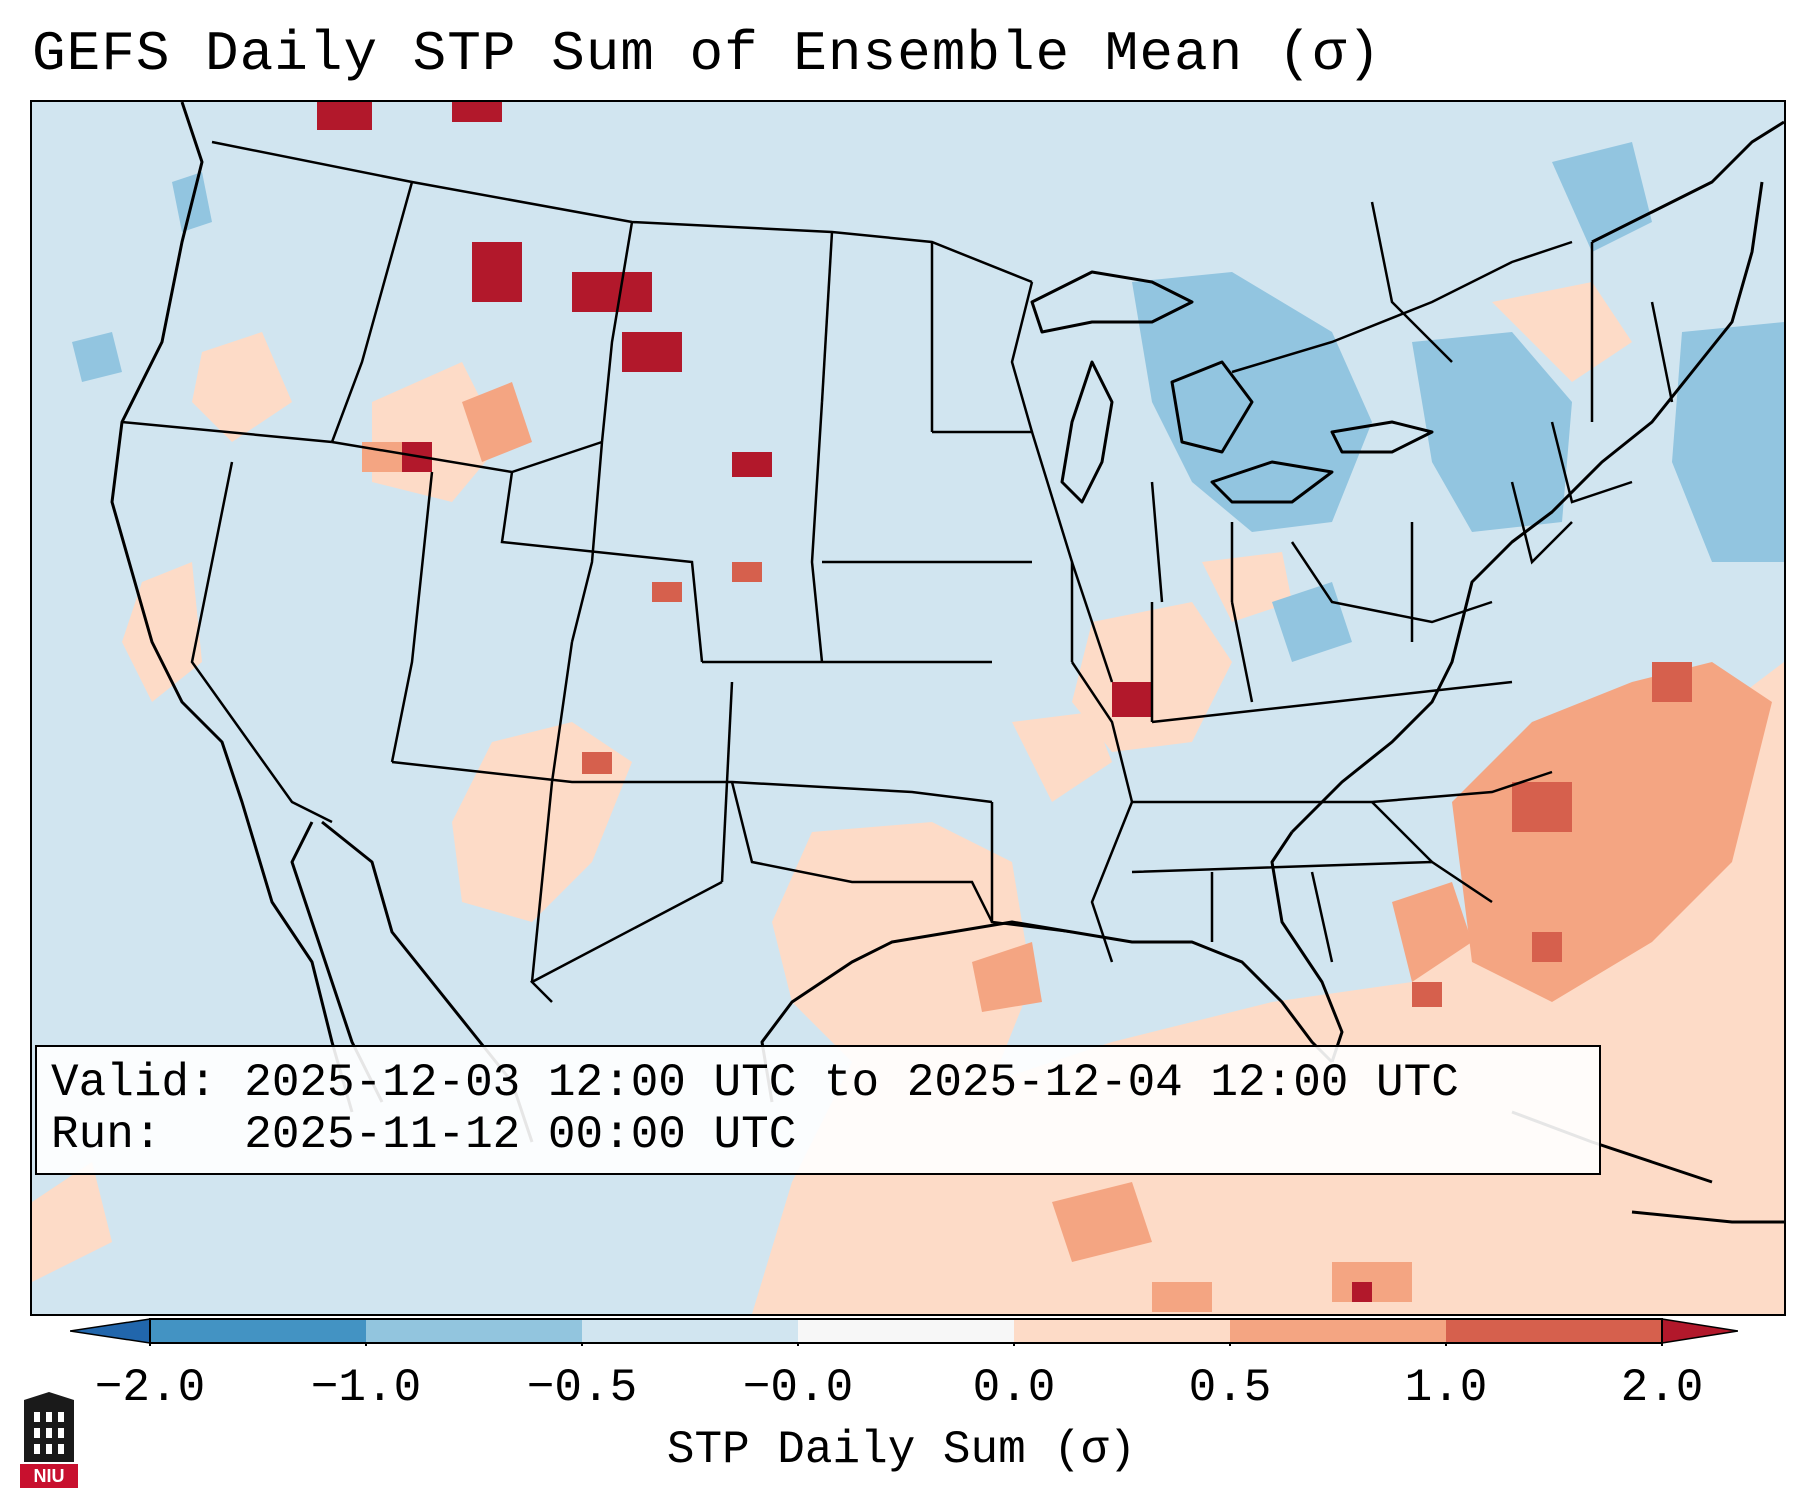 The width and height of the screenshot is (1803, 1506). Describe the element at coordinates (1446, 1388) in the screenshot. I see `colorbar-tick: 1.0` at that location.